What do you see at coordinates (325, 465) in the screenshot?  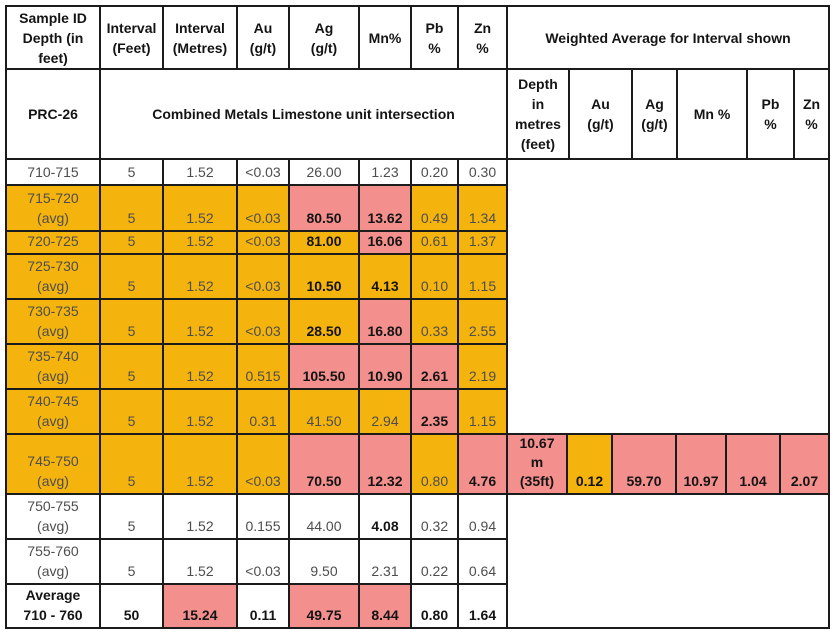 I see `data-cell: 70.50` at bounding box center [325, 465].